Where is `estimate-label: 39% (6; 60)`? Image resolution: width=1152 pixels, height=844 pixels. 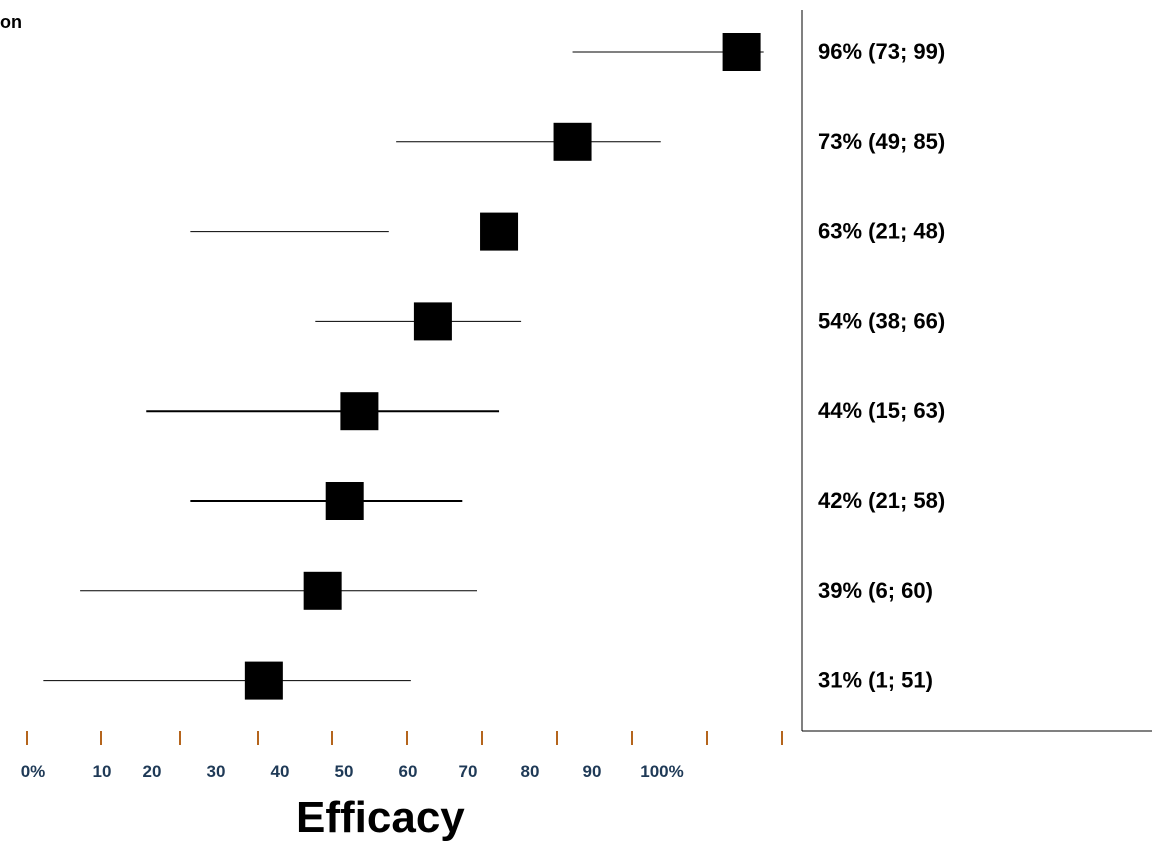
estimate-label: 39% (6; 60) is located at coordinates (875, 590).